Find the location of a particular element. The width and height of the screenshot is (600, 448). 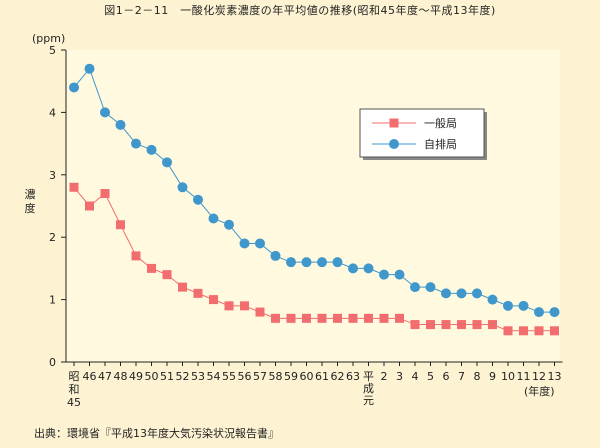

x-tick-label: 6 is located at coordinates (446, 376).